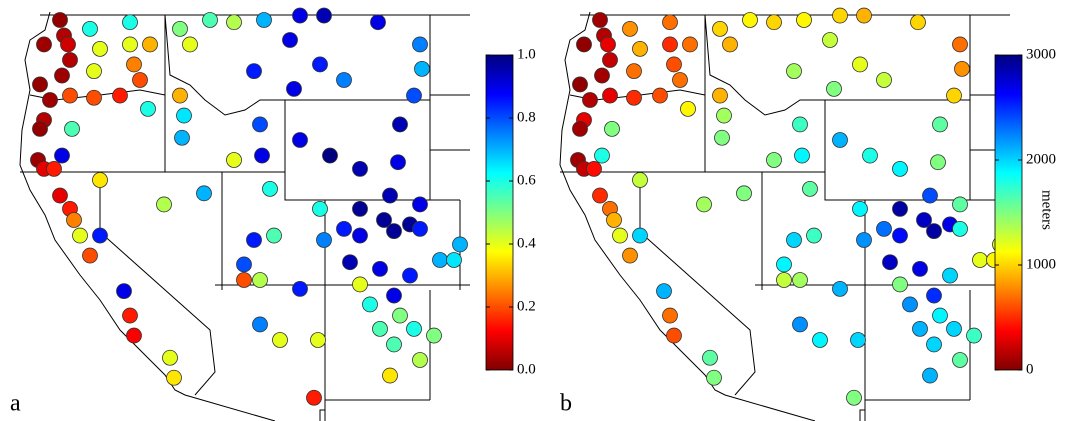  What do you see at coordinates (526, 369) in the screenshot?
I see `colorbar-tick-label: 0.0` at bounding box center [526, 369].